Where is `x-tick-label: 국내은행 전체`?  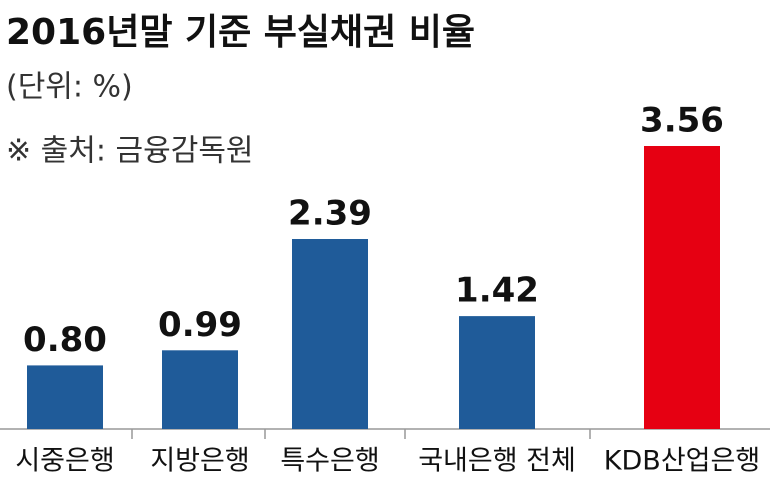
x-tick-label: 국내은행 전체 is located at coordinates (497, 461).